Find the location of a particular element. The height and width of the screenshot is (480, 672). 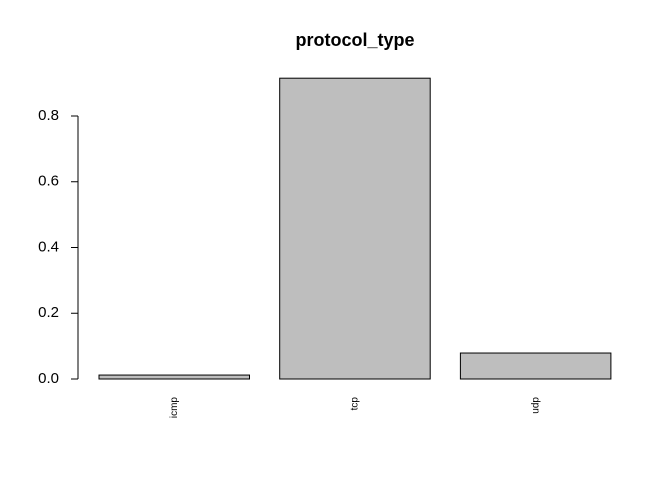

x-tick-label: tcp is located at coordinates (355, 404).